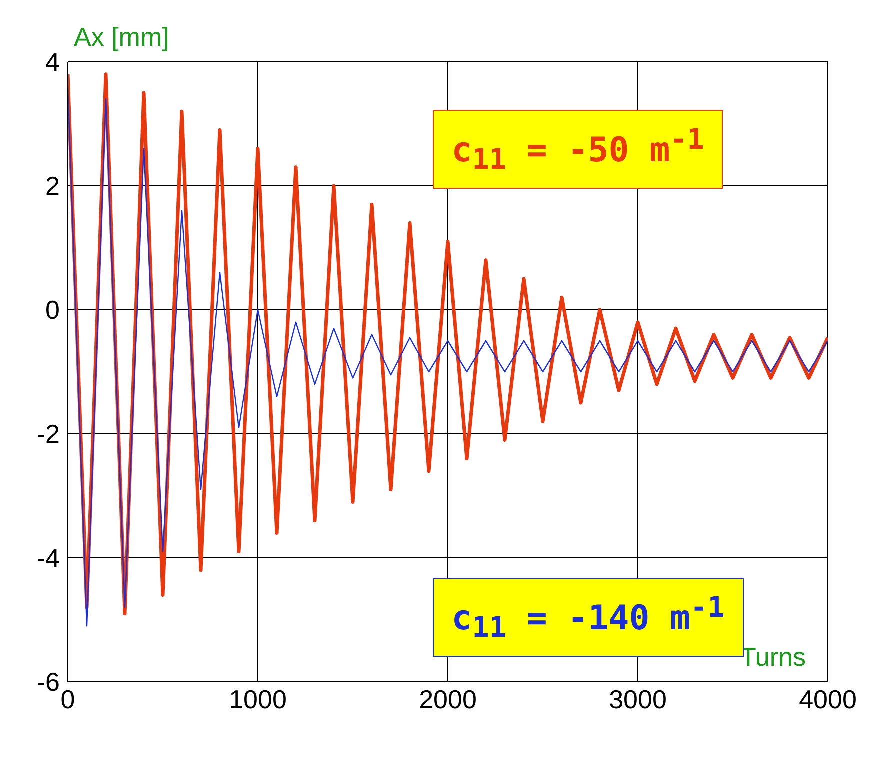  I want to click on x-tick-label: 2000, so click(448, 699).